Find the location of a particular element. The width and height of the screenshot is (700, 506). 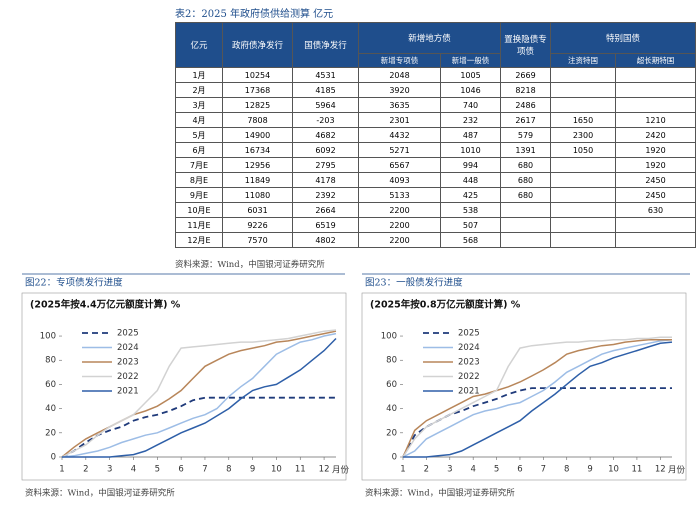

header-cell: 注资特国 is located at coordinates (583, 60).